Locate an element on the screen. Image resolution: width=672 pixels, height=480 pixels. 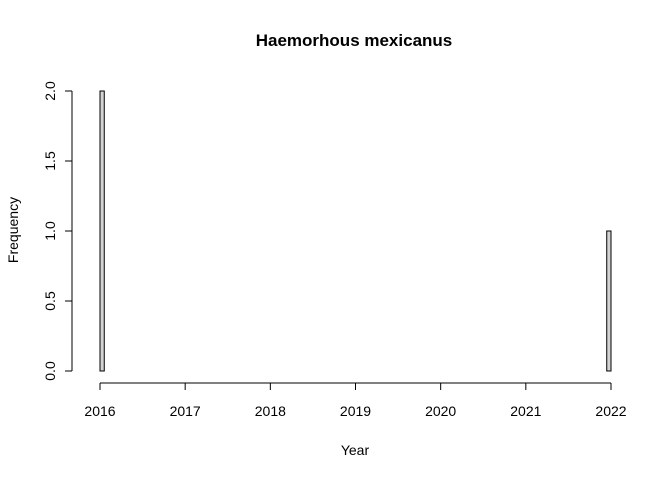
x-tick-label: 2016 is located at coordinates (99, 411).